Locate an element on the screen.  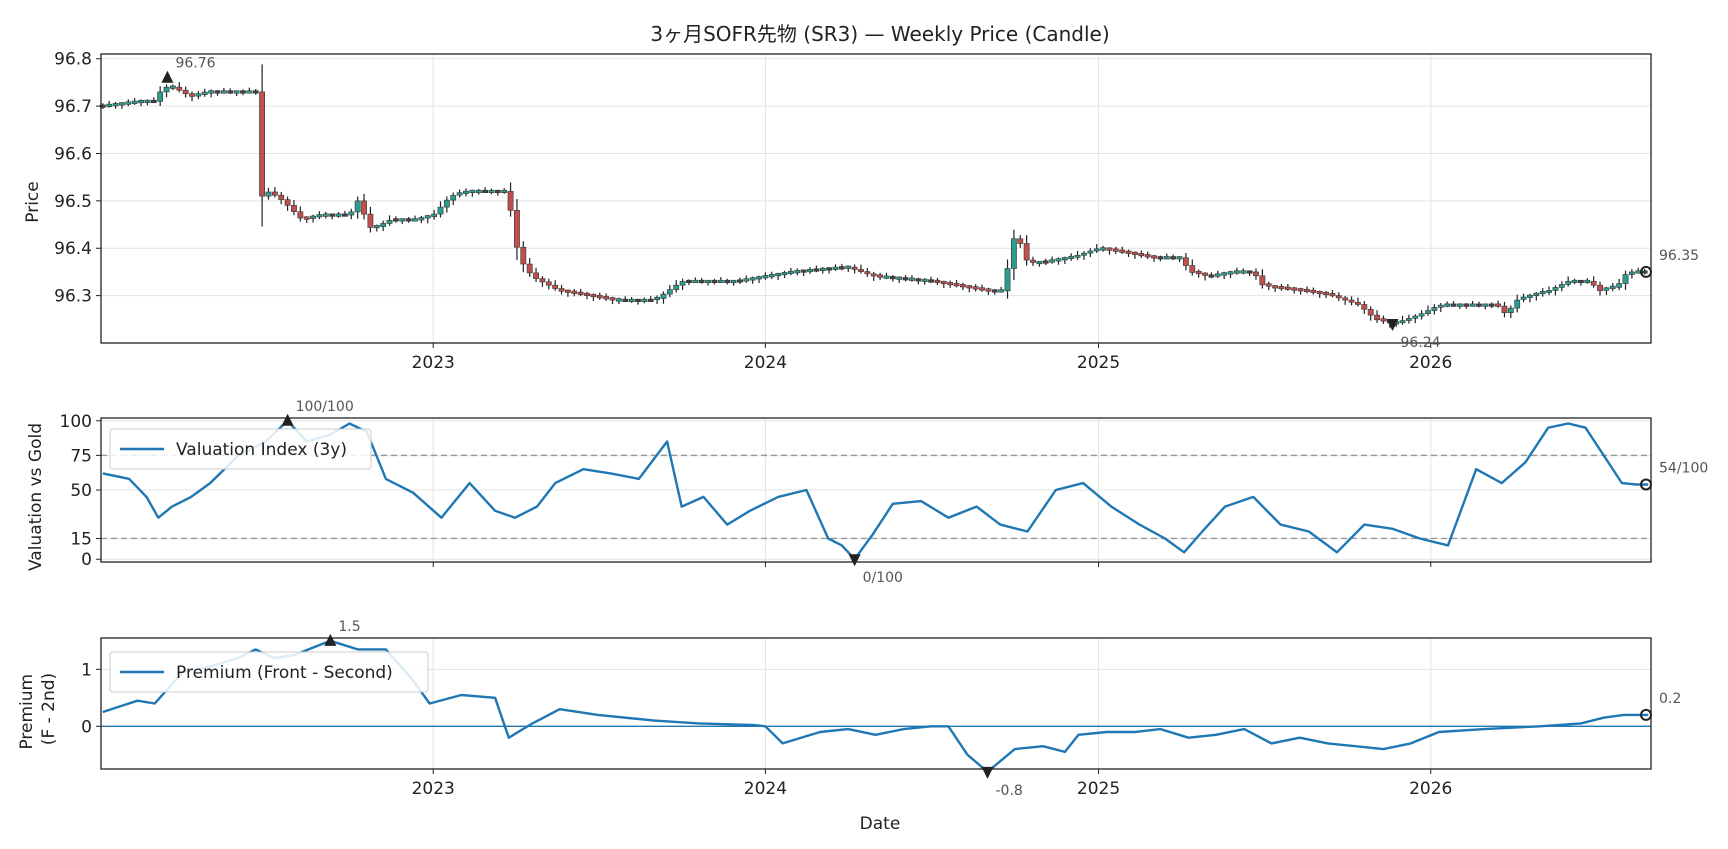
valuation-y-ticks: 015 50 75 100 is located at coordinates (80, 491).